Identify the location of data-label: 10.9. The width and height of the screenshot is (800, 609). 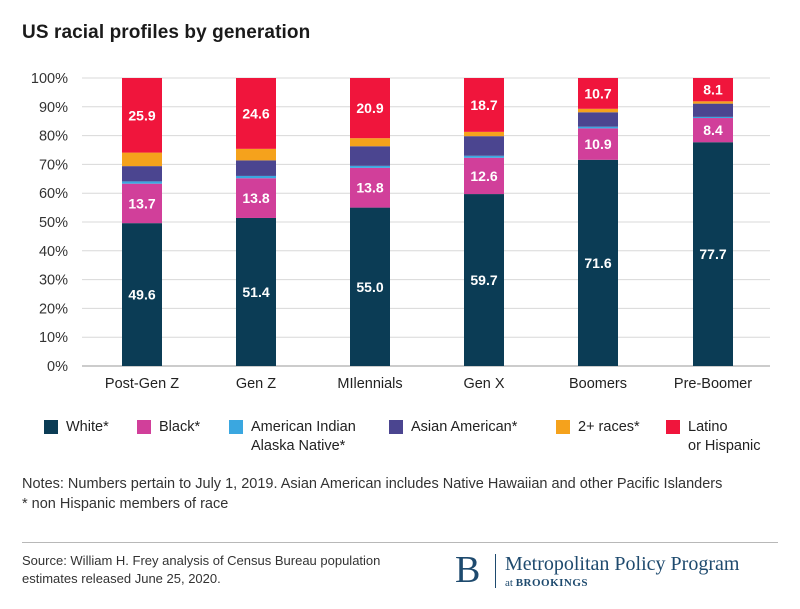
(597, 144).